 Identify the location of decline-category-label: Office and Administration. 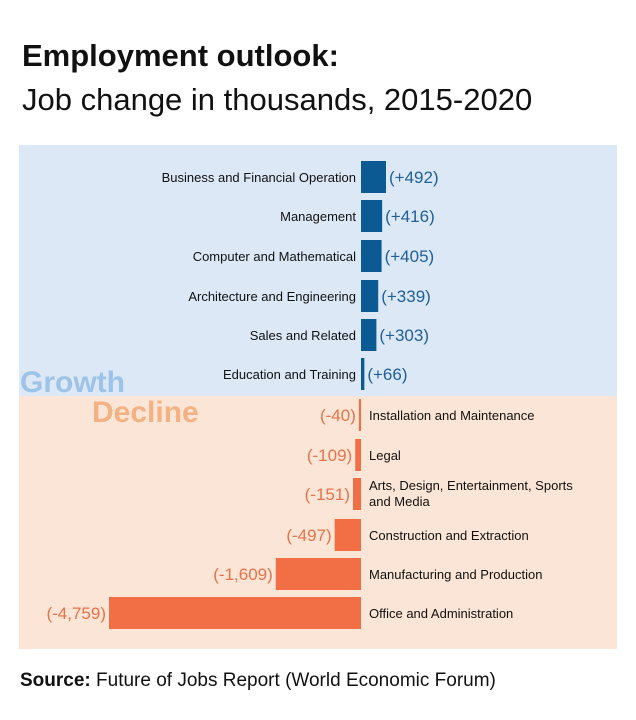
(441, 613).